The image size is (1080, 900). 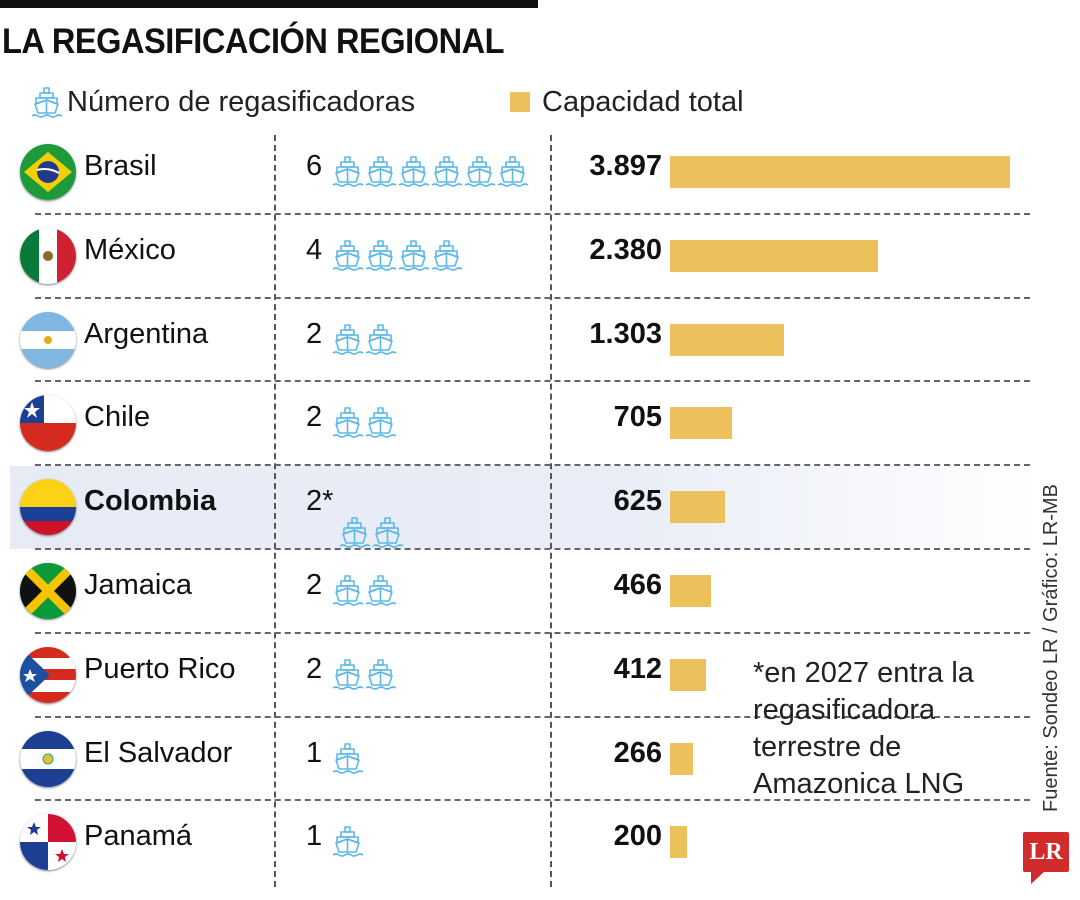 I want to click on country-row: Brasil 6 3.897, so click(x=520, y=172).